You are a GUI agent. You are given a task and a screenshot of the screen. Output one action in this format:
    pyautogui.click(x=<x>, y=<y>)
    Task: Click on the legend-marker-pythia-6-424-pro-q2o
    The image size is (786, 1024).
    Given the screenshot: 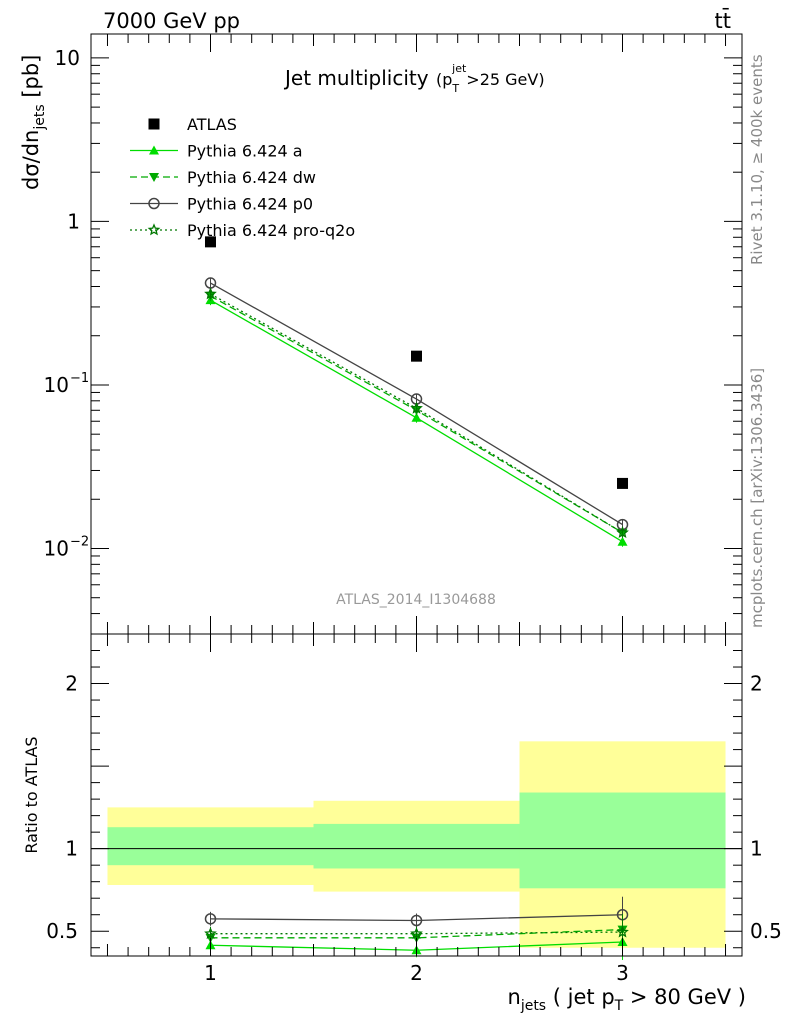 What is the action you would take?
    pyautogui.click(x=154, y=229)
    